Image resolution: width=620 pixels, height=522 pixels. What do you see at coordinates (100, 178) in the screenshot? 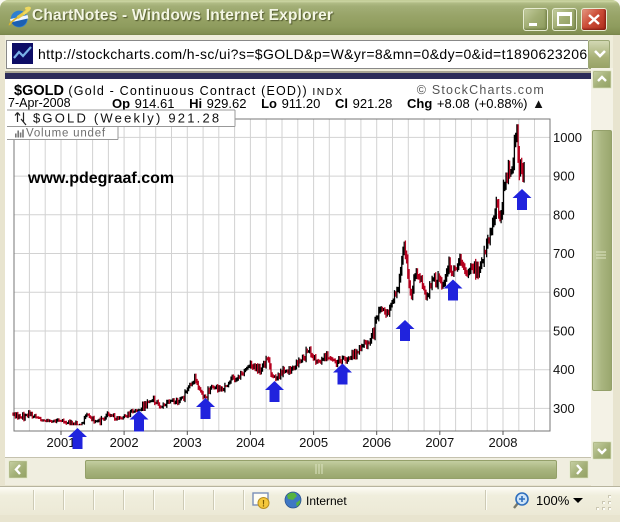
I see `svg-text: www.pdegraaf.com` at bounding box center [100, 178].